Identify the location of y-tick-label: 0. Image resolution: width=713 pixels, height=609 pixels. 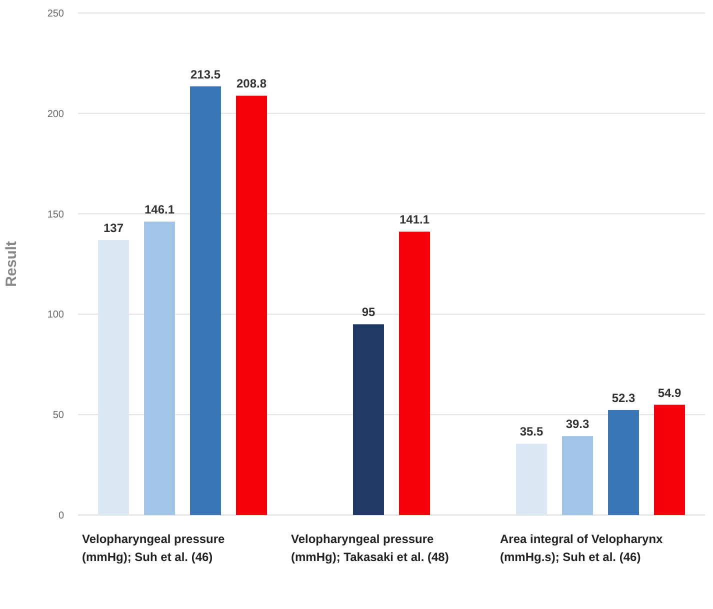
(61, 516).